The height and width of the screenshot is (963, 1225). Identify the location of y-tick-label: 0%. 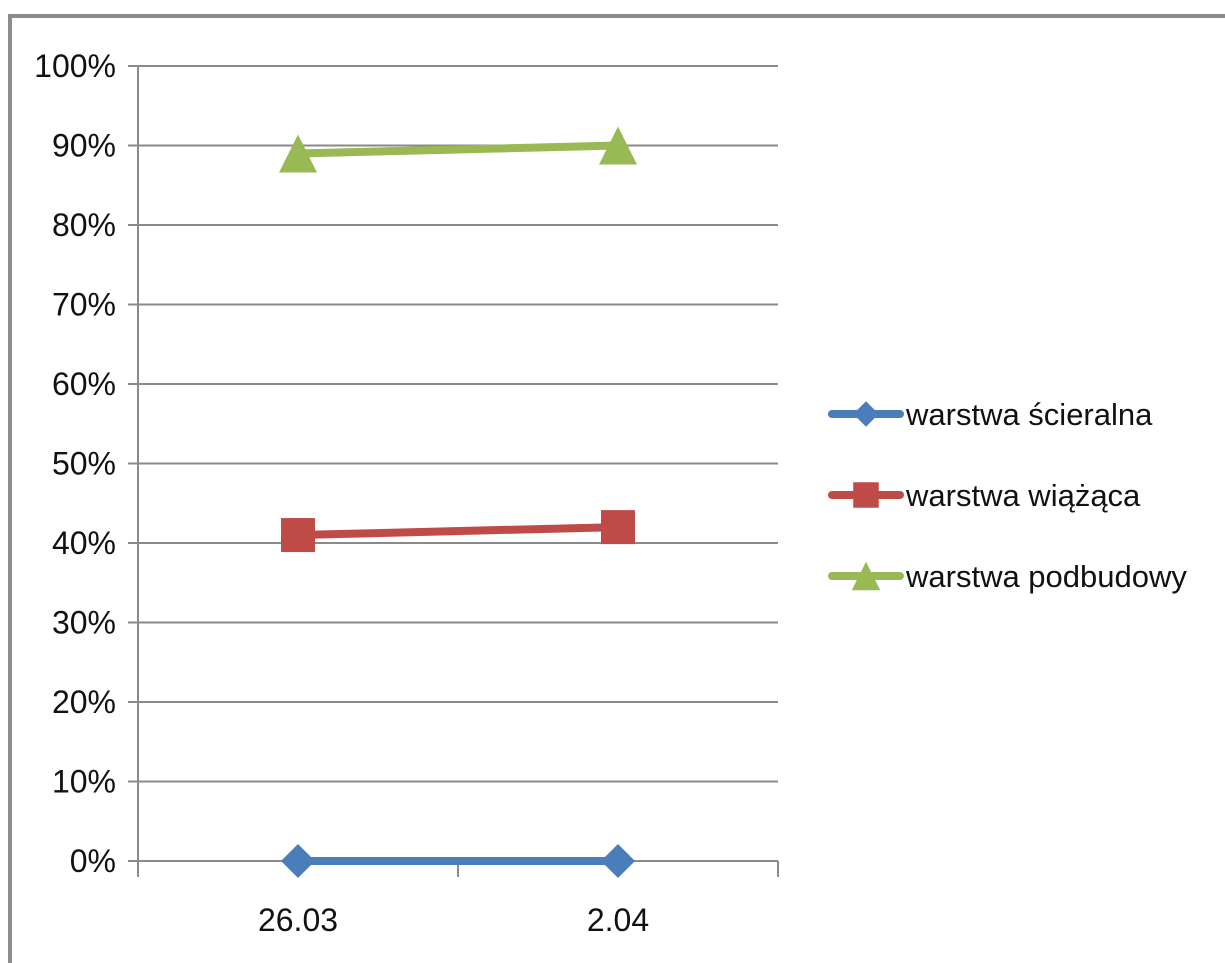
(93, 861).